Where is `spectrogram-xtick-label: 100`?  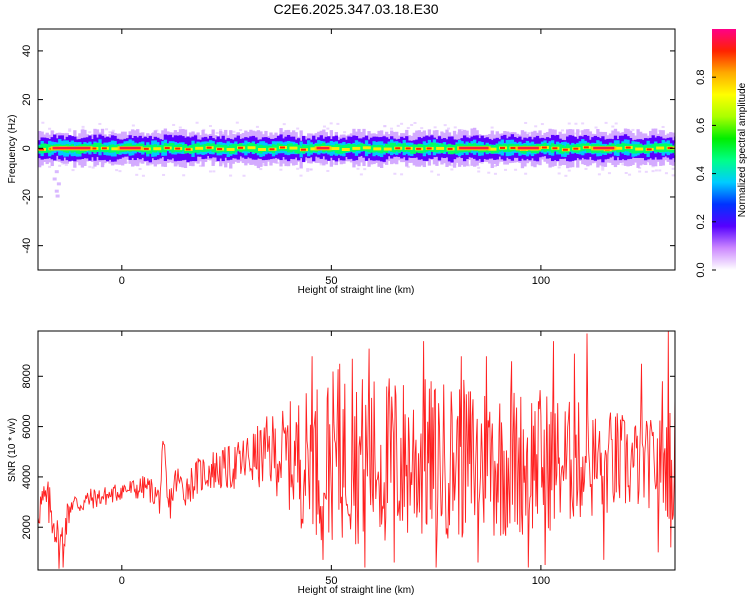
spectrogram-xtick-label: 100 is located at coordinates (541, 281).